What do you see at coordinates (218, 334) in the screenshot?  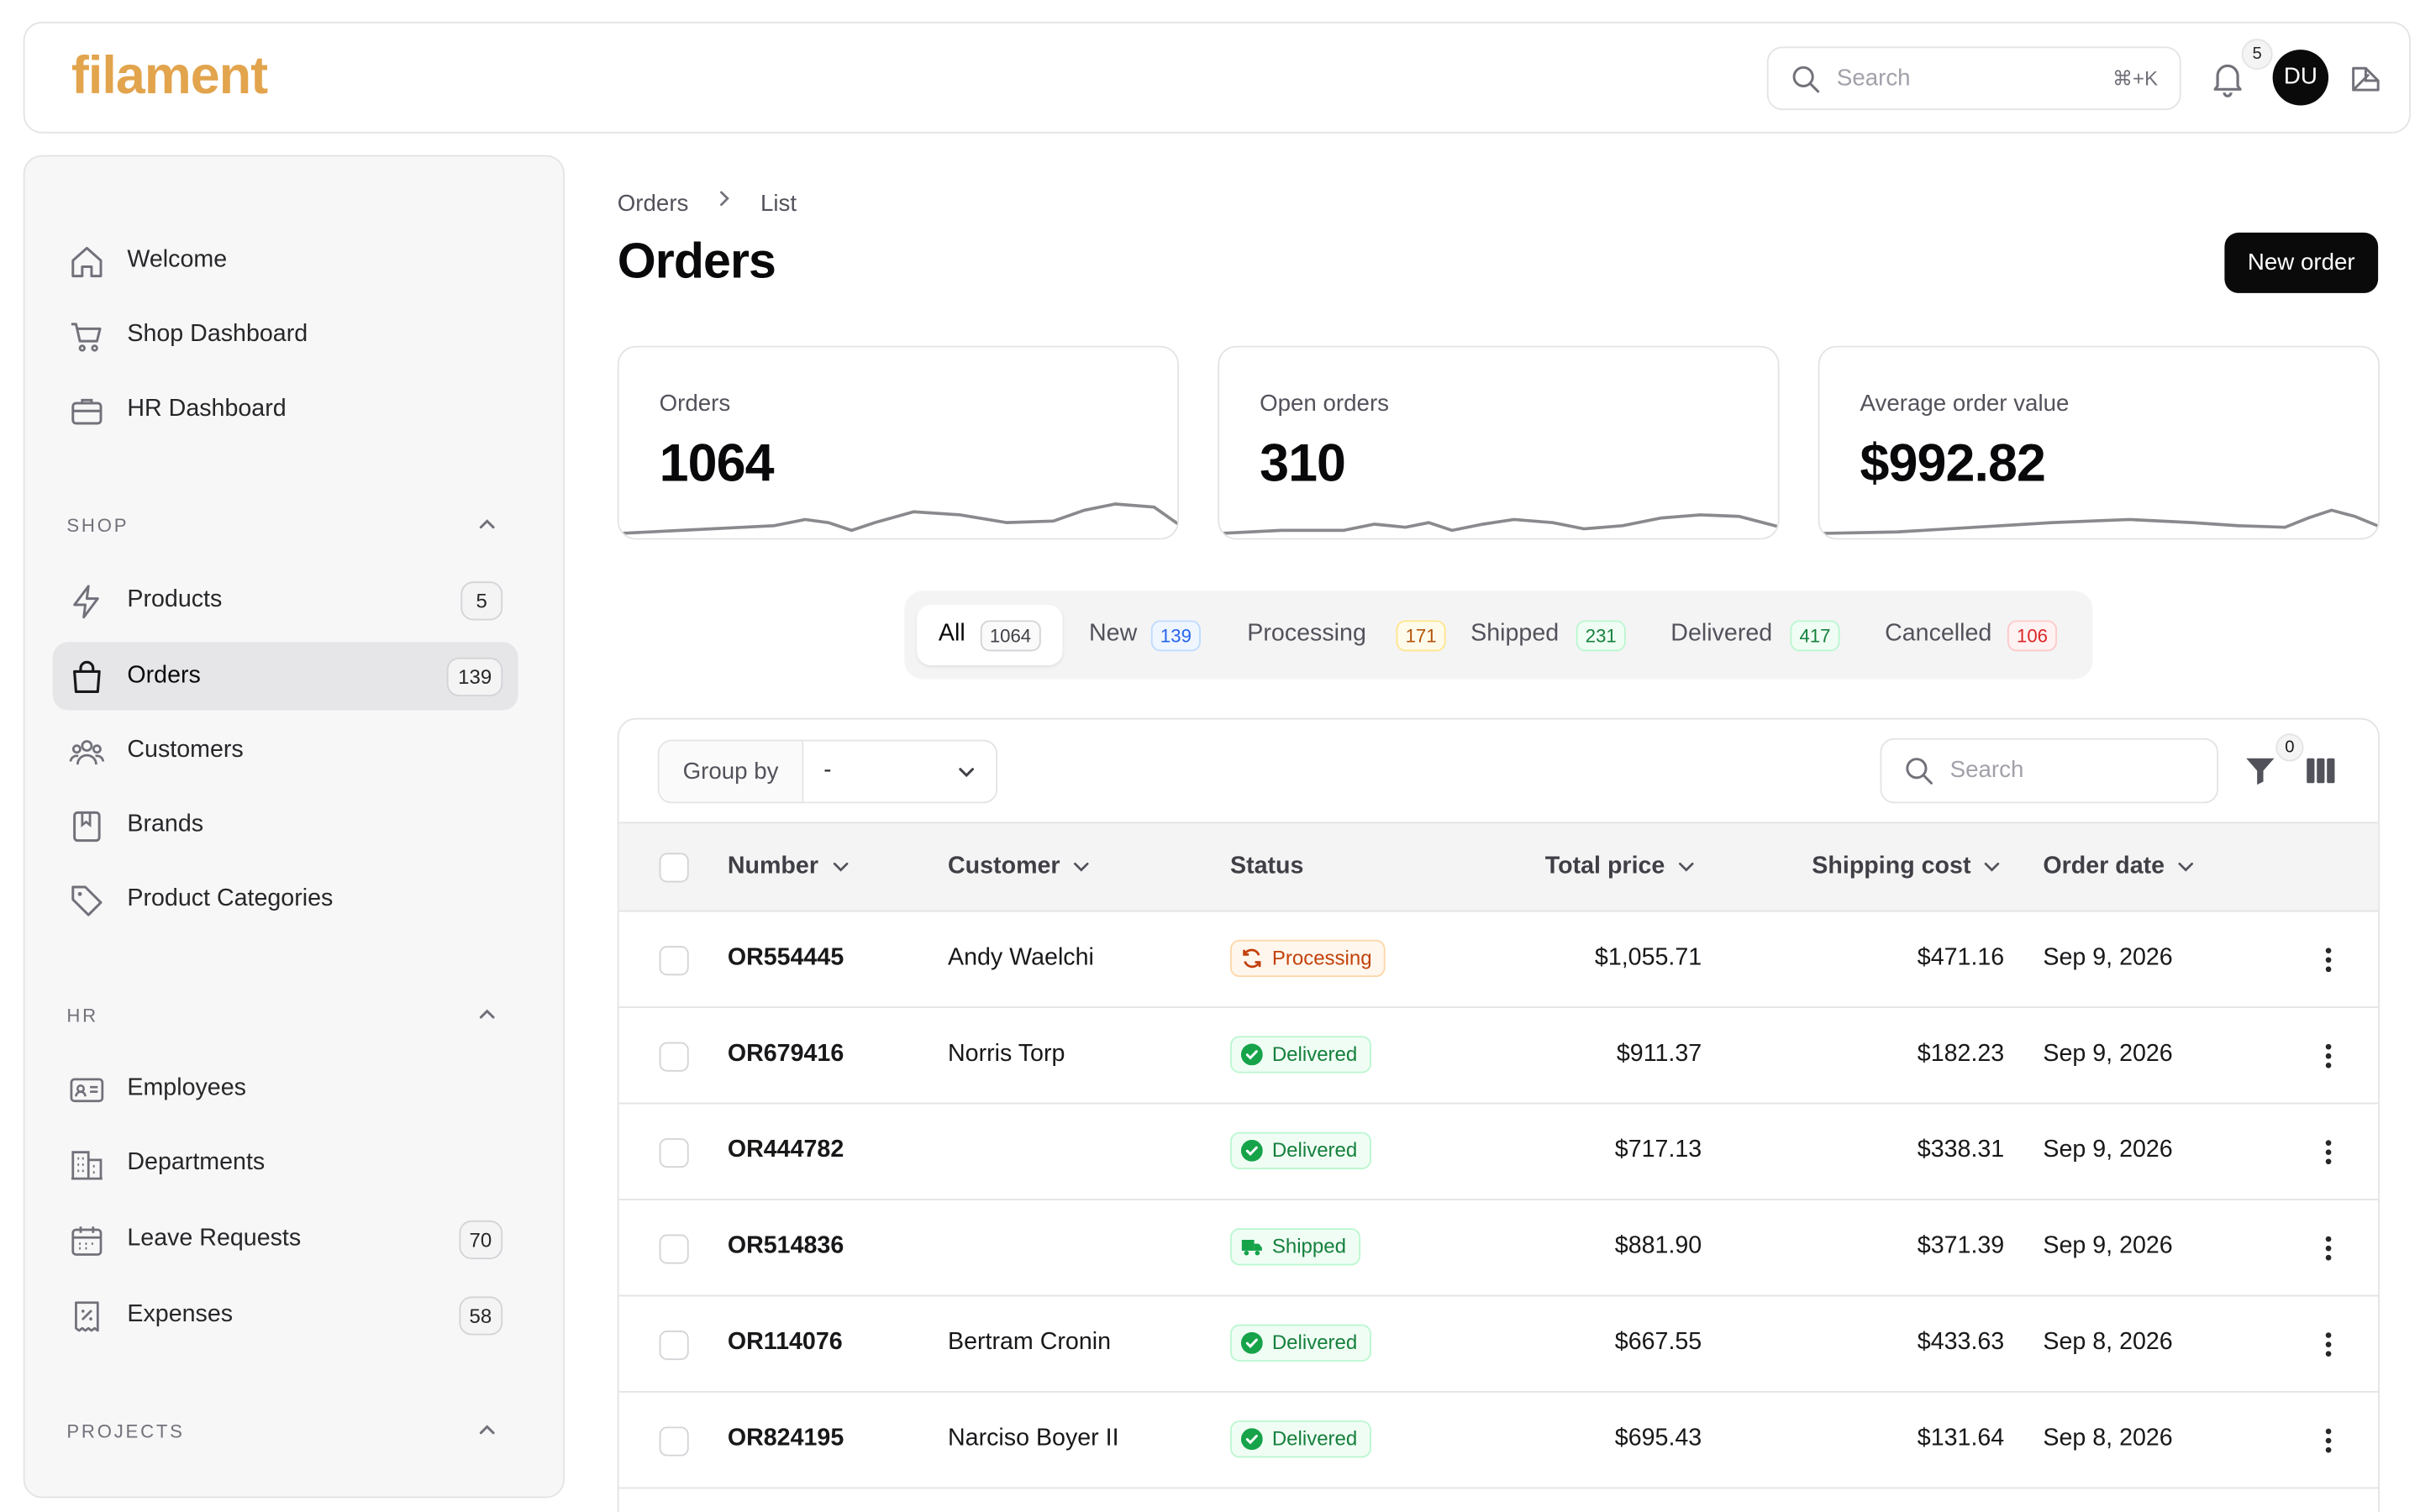 I see `sidebar-item-label: Shop Dashboard` at bounding box center [218, 334].